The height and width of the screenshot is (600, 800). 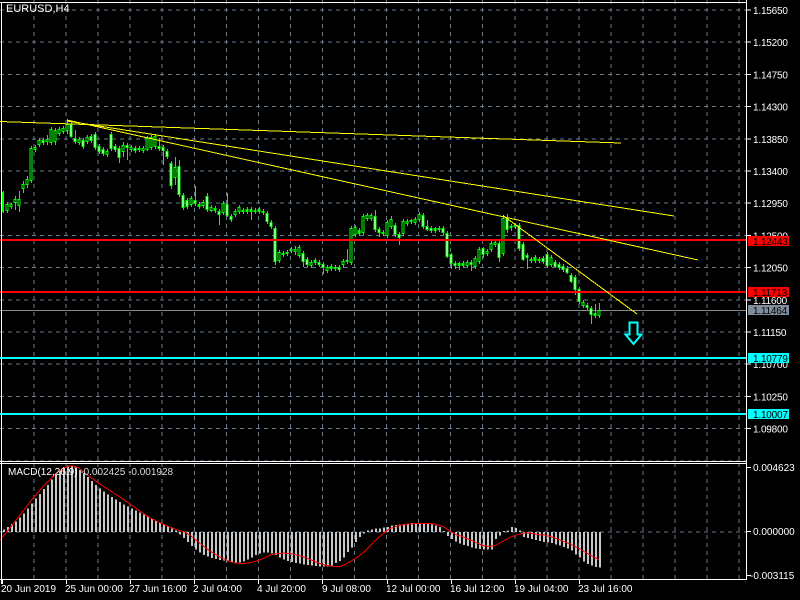 What do you see at coordinates (413, 589) in the screenshot?
I see `svg-text: 12 Jul 00:00` at bounding box center [413, 589].